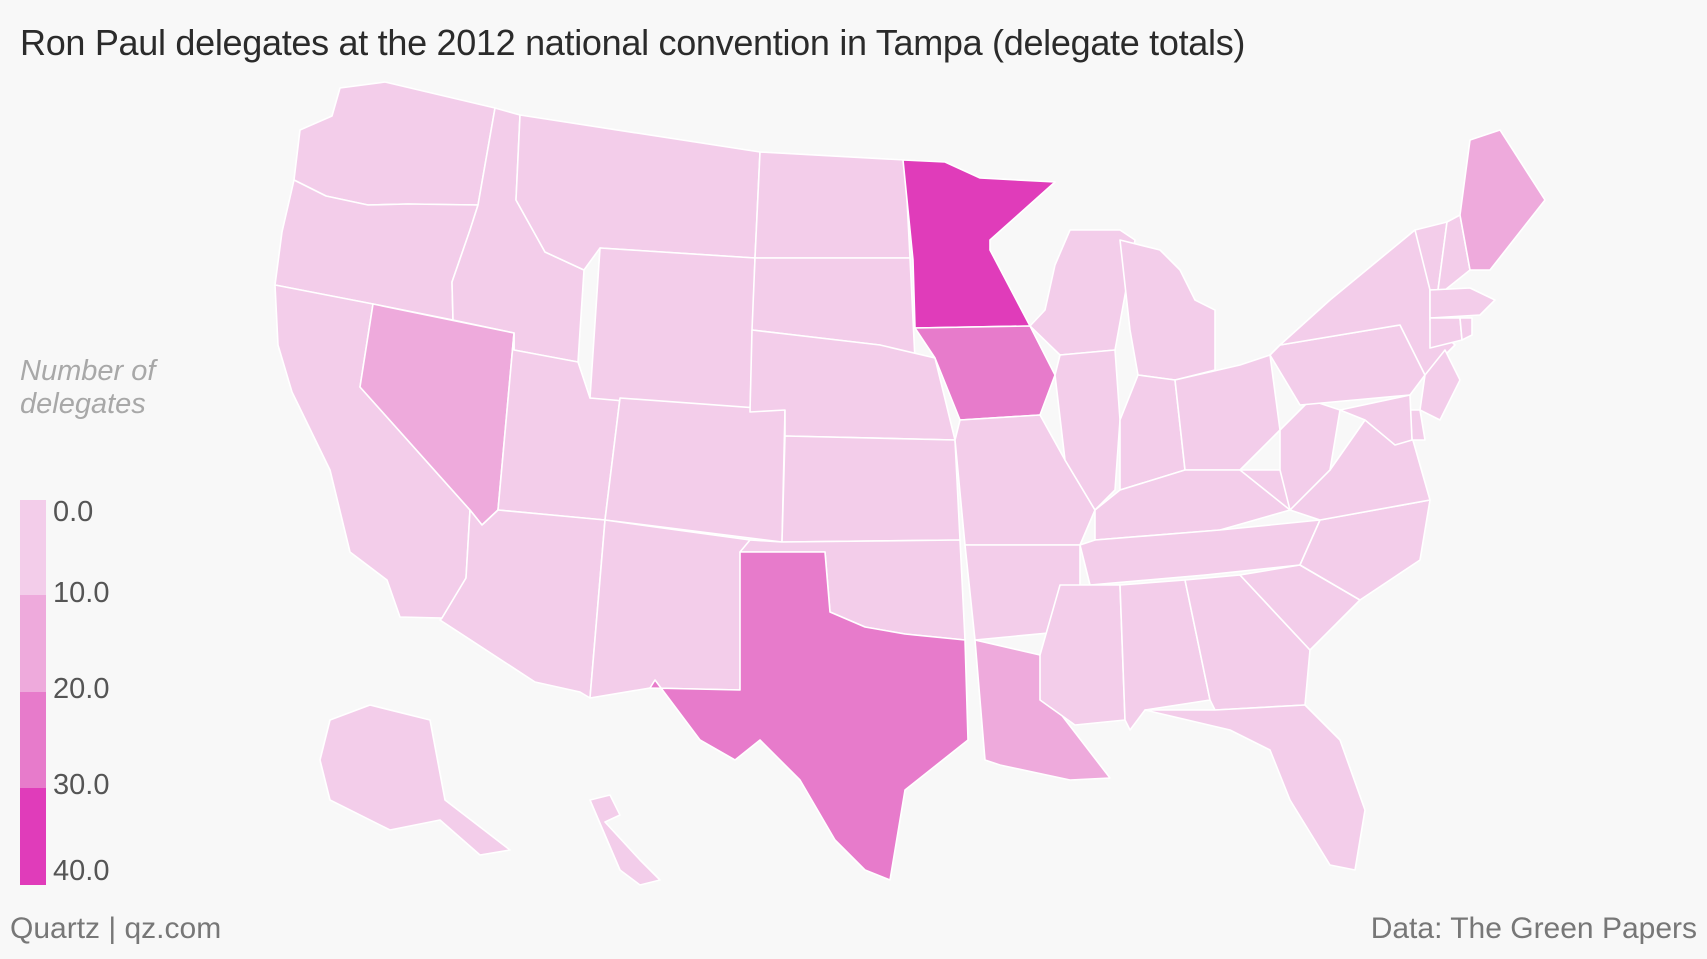  Describe the element at coordinates (670, 609) in the screenshot. I see `state-nm` at that location.